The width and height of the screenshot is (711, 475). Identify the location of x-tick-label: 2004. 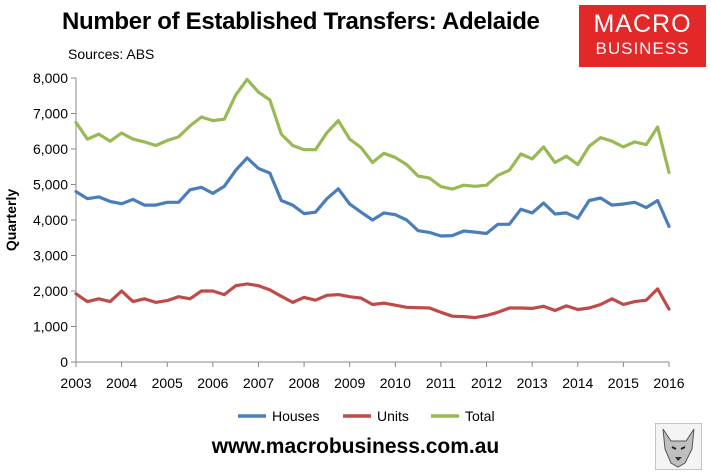
(121, 383).